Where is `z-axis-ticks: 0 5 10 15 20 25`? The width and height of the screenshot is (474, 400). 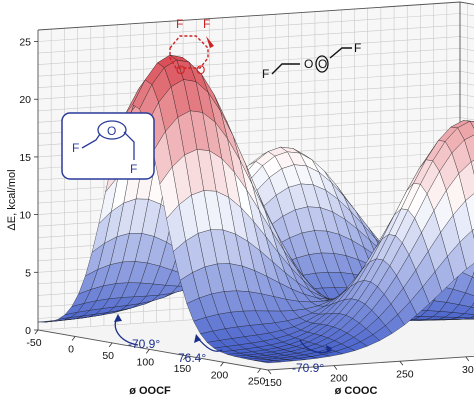 z-axis-ticks: 0 5 10 15 20 25 is located at coordinates (28, 187).